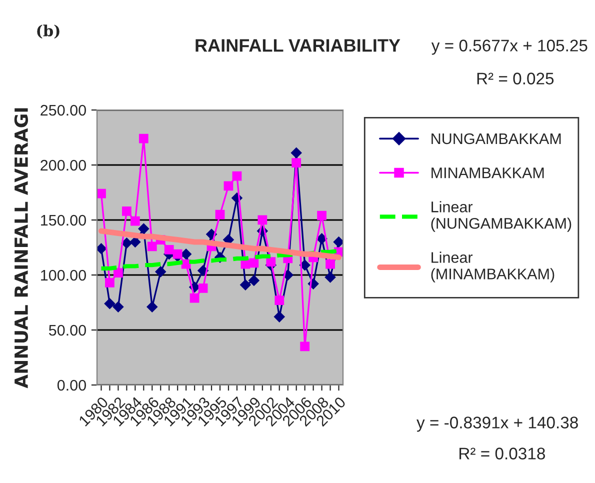  I want to click on legend-label: Linear (MINAMBAKKAM), so click(492, 267).